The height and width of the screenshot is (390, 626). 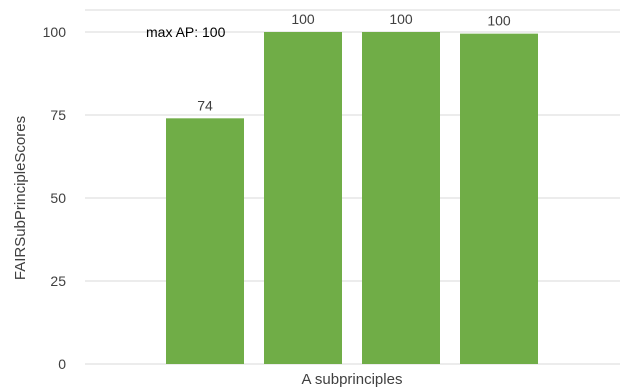 I want to click on y-tick-label-50: 50, so click(x=58, y=198).